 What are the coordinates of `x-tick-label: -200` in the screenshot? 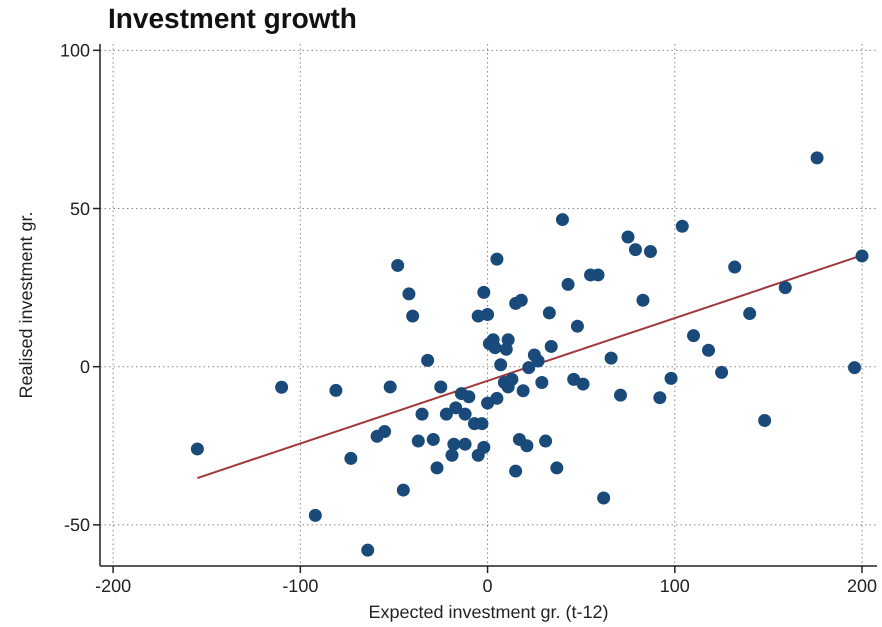 It's located at (113, 586).